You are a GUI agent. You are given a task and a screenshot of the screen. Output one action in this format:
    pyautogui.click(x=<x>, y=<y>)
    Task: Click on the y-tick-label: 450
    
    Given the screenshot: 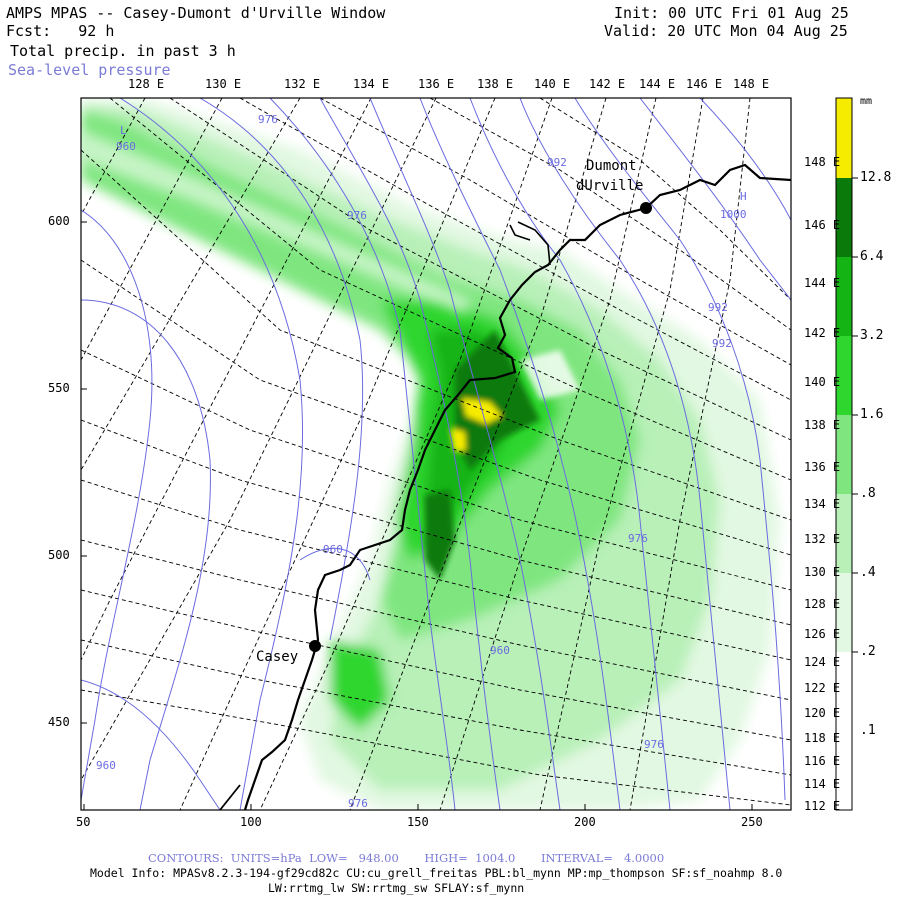 What is the action you would take?
    pyautogui.click(x=59, y=722)
    